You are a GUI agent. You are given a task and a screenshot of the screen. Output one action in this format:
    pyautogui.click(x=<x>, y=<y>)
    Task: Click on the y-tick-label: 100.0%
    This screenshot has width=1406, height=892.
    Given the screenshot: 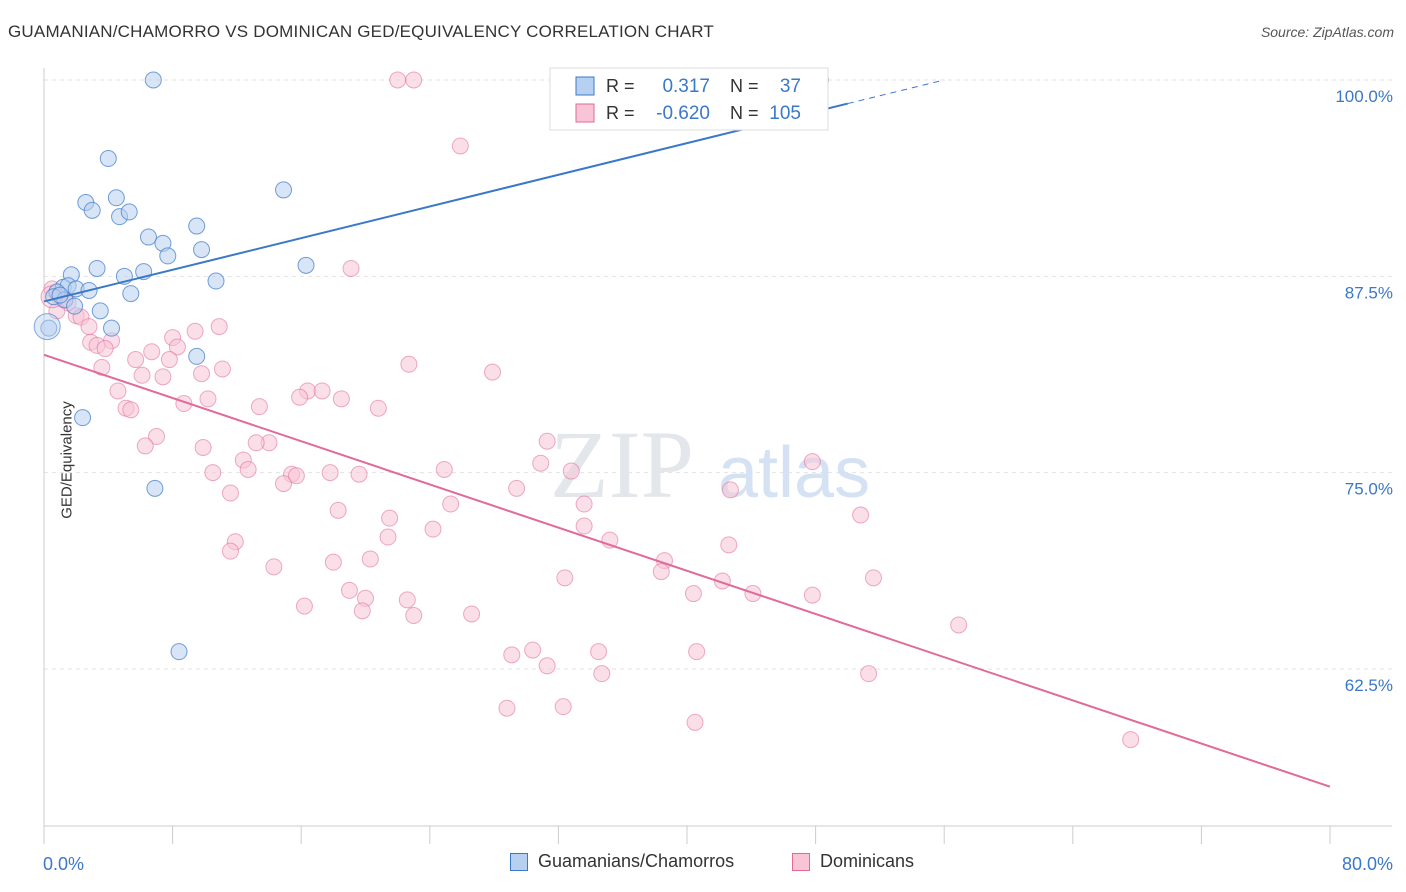 What is the action you would take?
    pyautogui.click(x=1364, y=96)
    